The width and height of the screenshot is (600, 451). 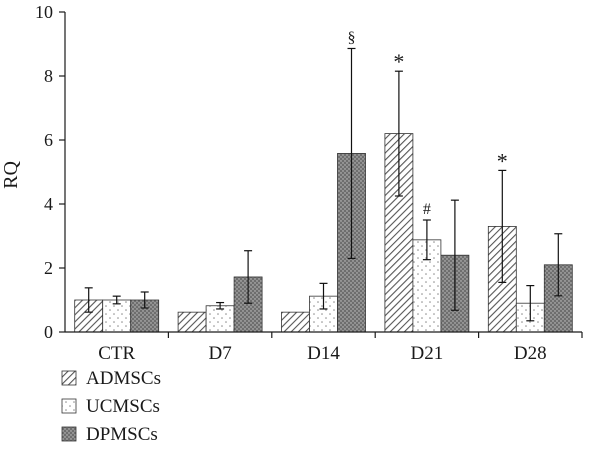 What do you see at coordinates (295, 322) in the screenshot?
I see `bar-admscs-d14` at bounding box center [295, 322].